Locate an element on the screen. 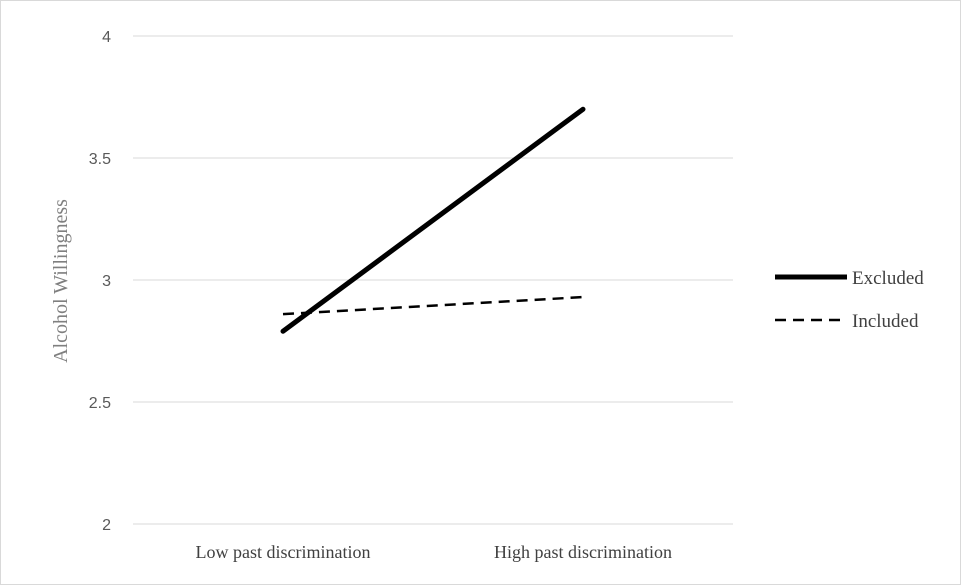  legend-label-included: Included is located at coordinates (885, 321).